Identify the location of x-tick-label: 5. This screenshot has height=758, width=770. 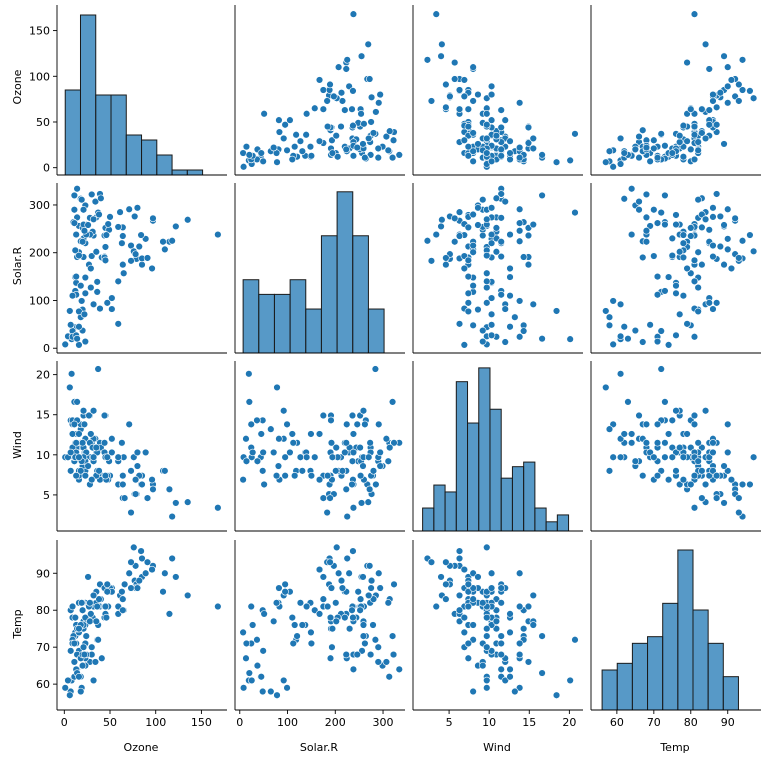
(449, 722).